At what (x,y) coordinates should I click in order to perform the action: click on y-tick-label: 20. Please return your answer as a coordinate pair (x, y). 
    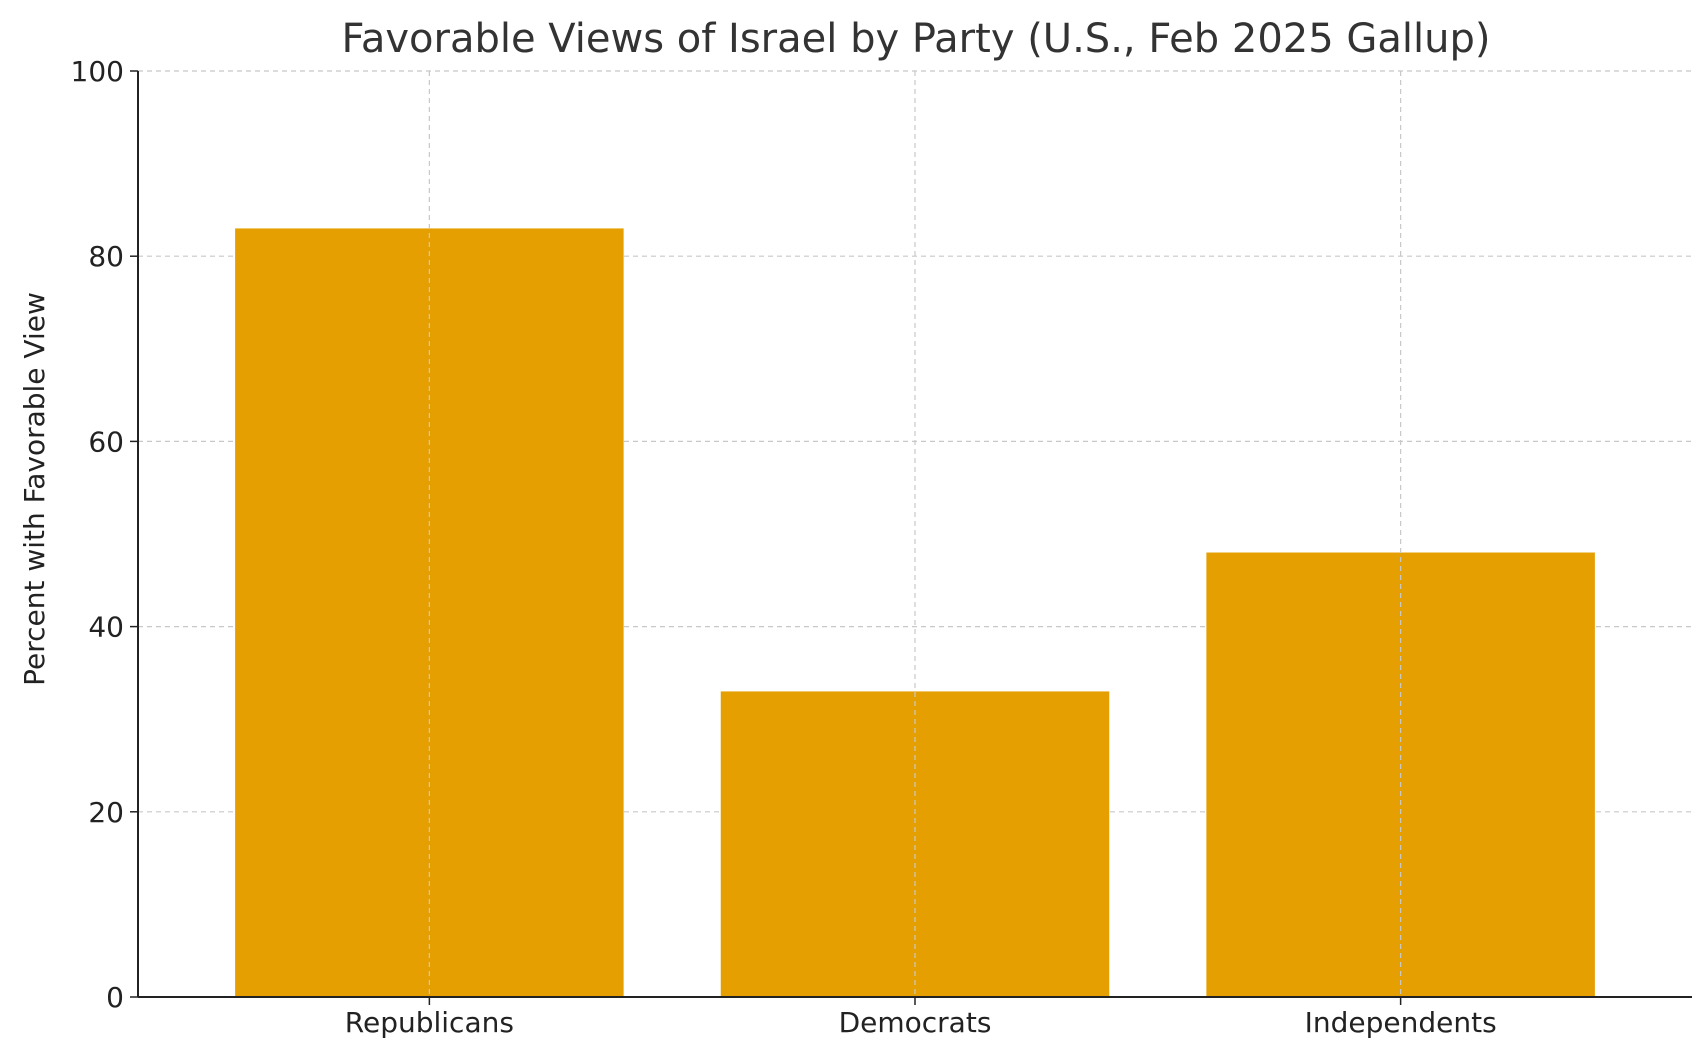
    Looking at the image, I should click on (106, 812).